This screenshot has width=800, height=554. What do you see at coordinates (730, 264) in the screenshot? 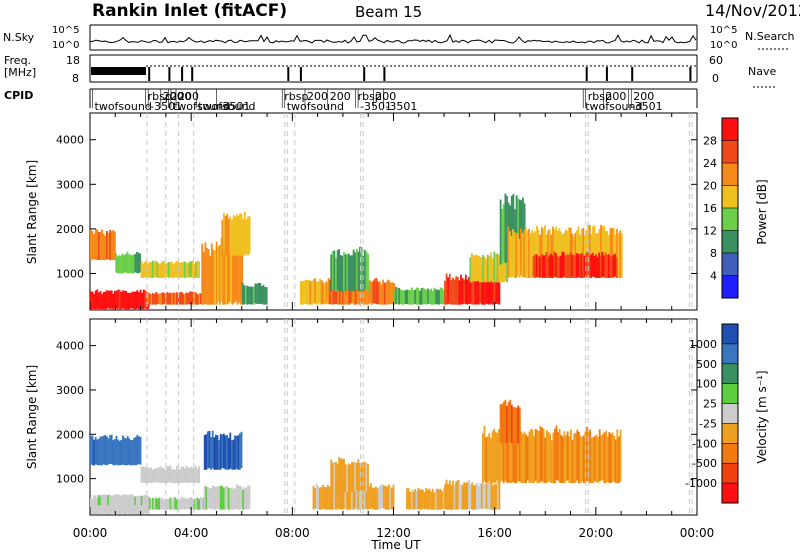
I see `power-colorbar-cell` at bounding box center [730, 264].